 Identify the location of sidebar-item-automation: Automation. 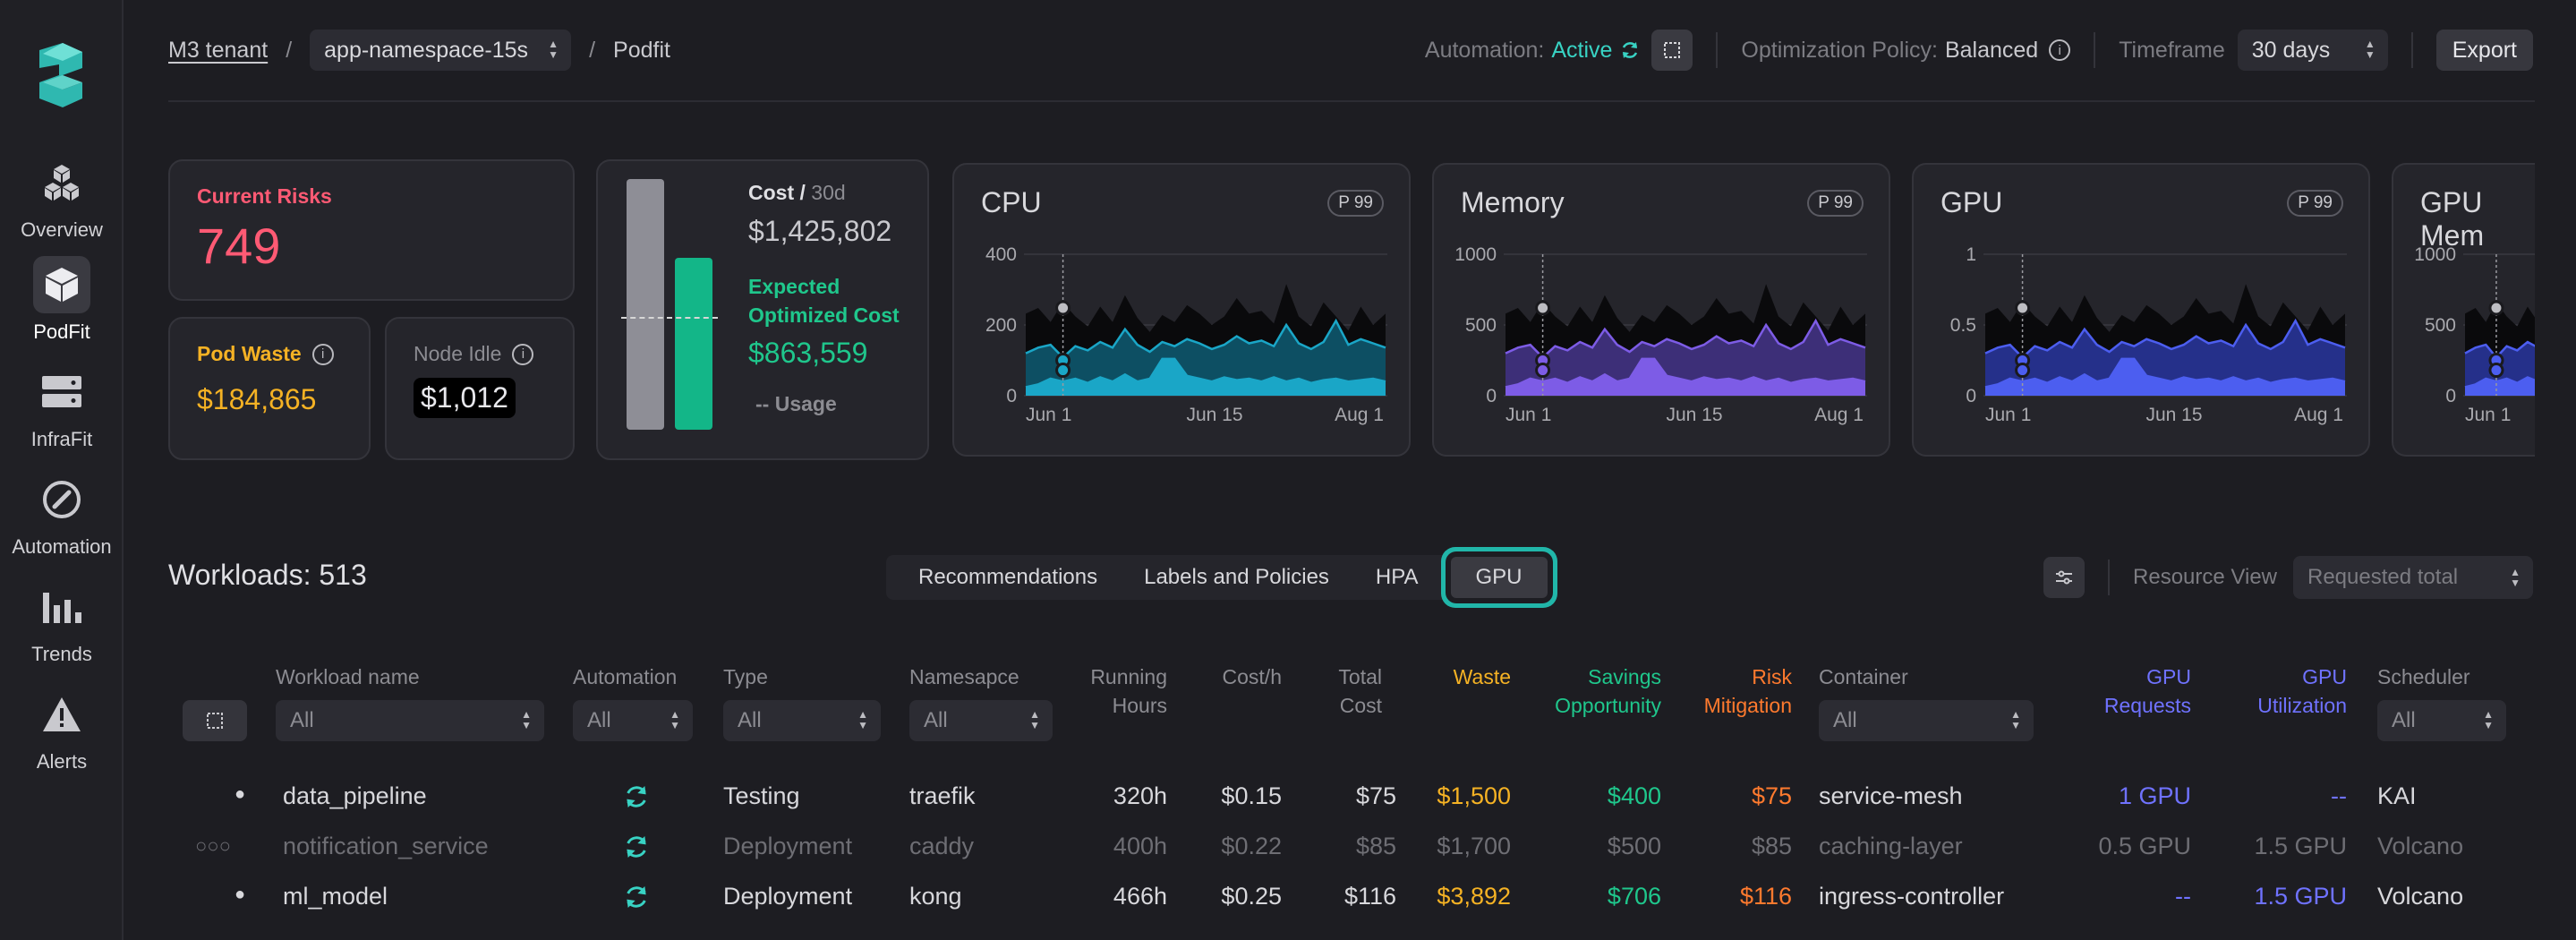
(62, 515).